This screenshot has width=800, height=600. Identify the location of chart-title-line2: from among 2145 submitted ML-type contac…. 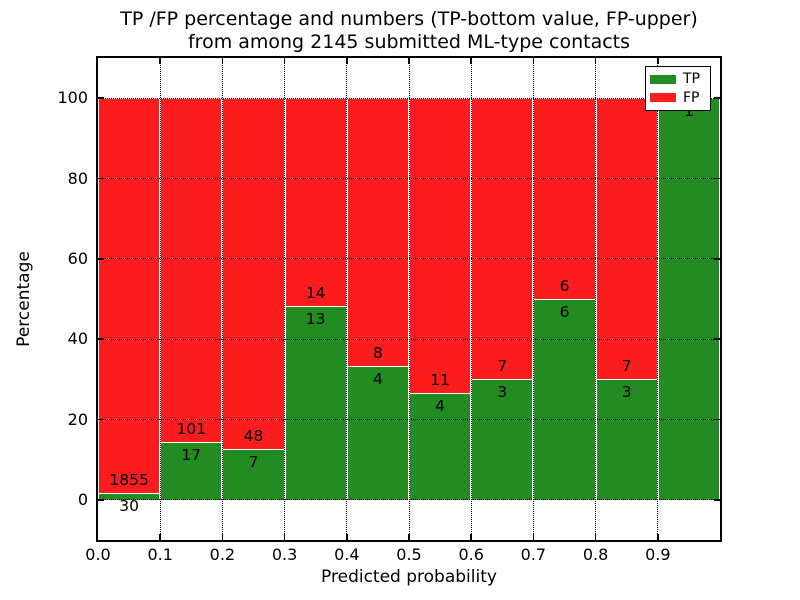
(409, 42).